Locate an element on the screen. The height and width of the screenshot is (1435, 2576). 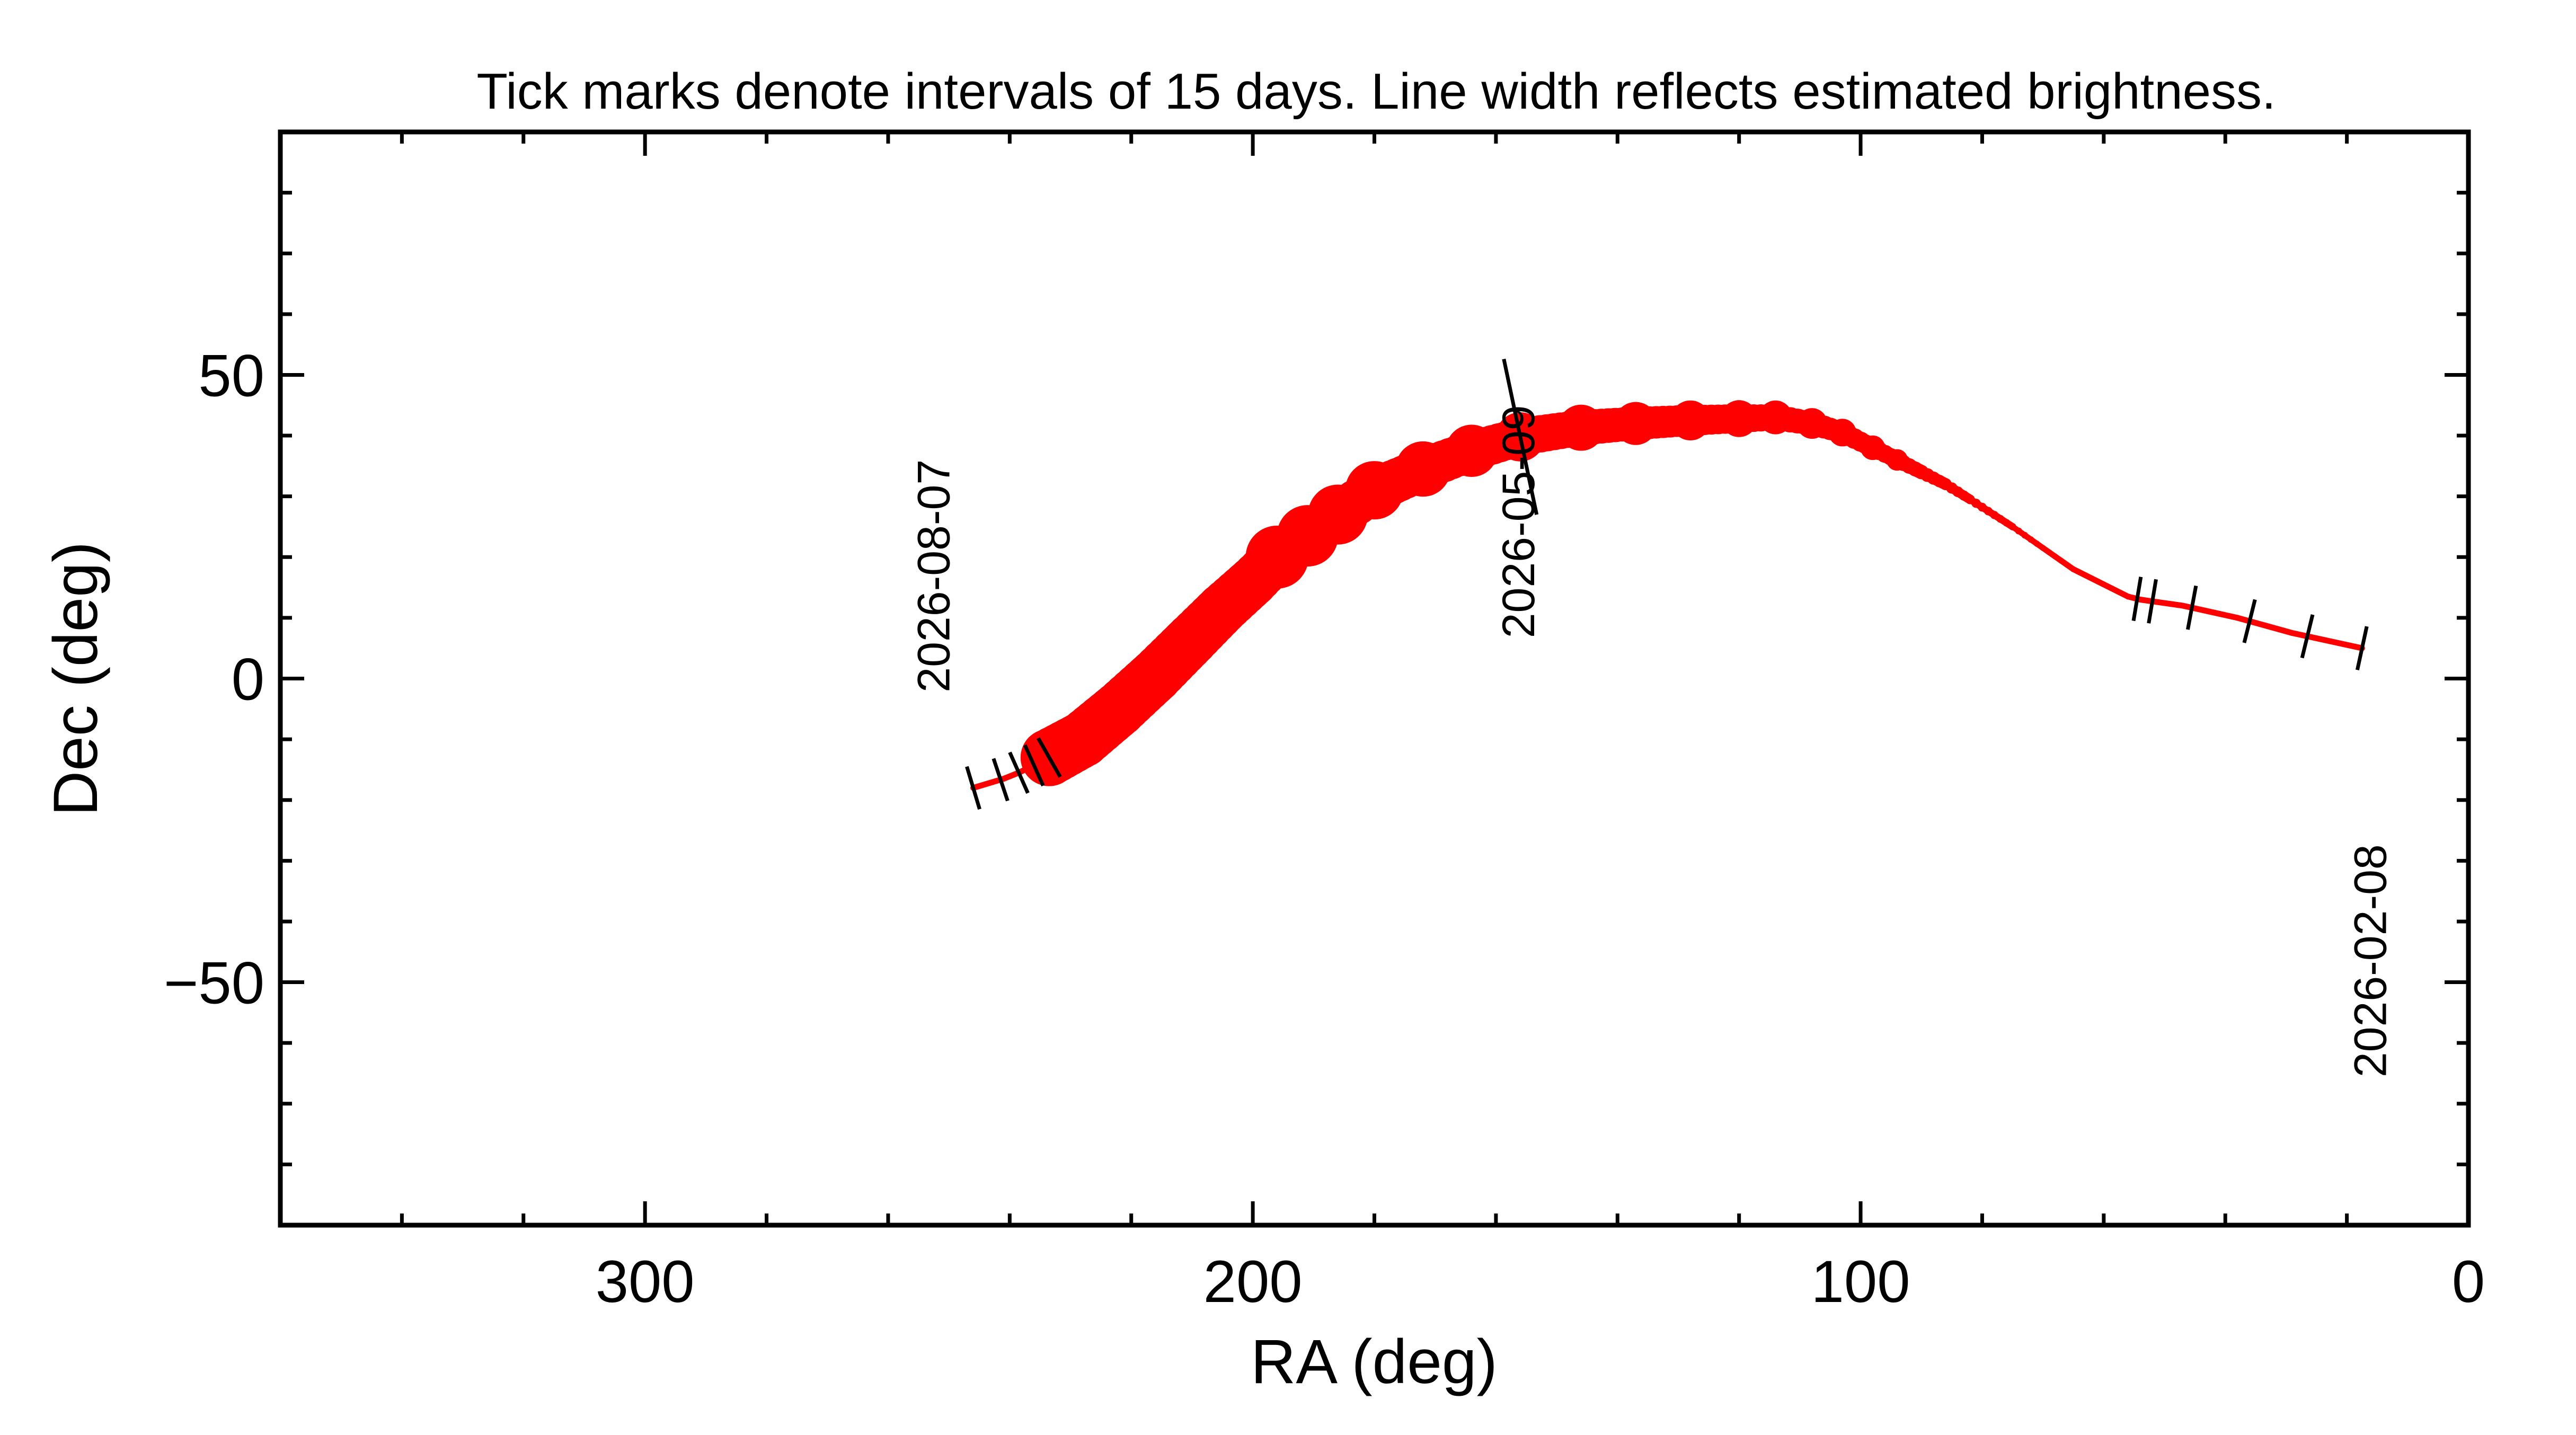
date-label: 2026-02-08 is located at coordinates (2370, 961).